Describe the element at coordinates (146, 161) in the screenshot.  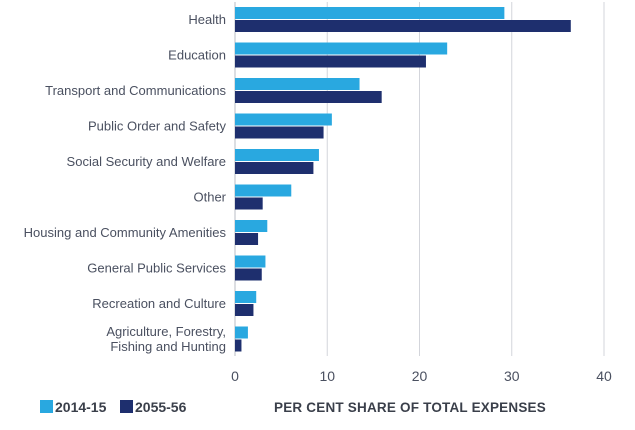
I see `category-label: Social Security and Welfare` at that location.